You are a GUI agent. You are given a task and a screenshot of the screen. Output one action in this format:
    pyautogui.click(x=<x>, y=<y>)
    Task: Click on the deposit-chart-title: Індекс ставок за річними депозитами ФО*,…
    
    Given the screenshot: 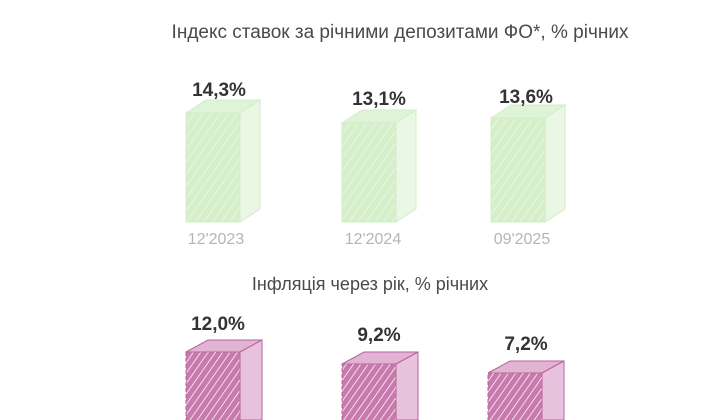 What is the action you would take?
    pyautogui.click(x=400, y=32)
    